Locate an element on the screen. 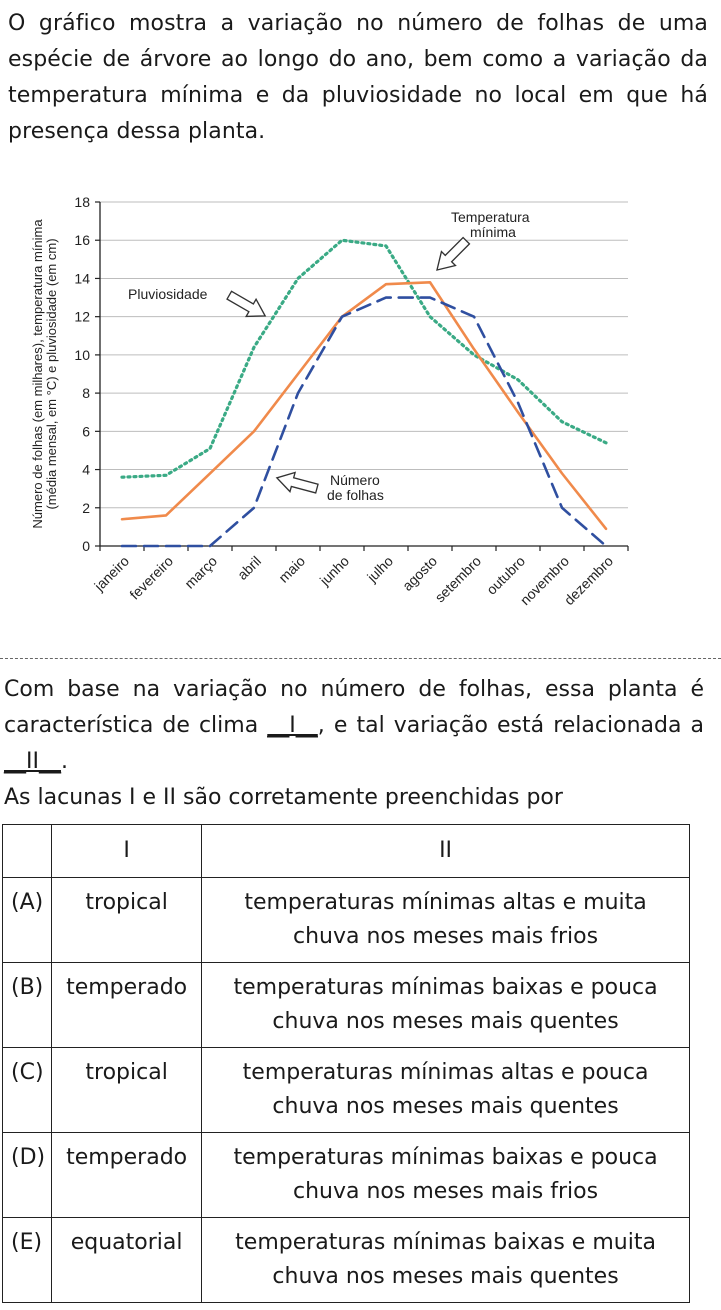 The width and height of the screenshot is (721, 1310). arrow-pluviosidade-icon is located at coordinates (246, 304).